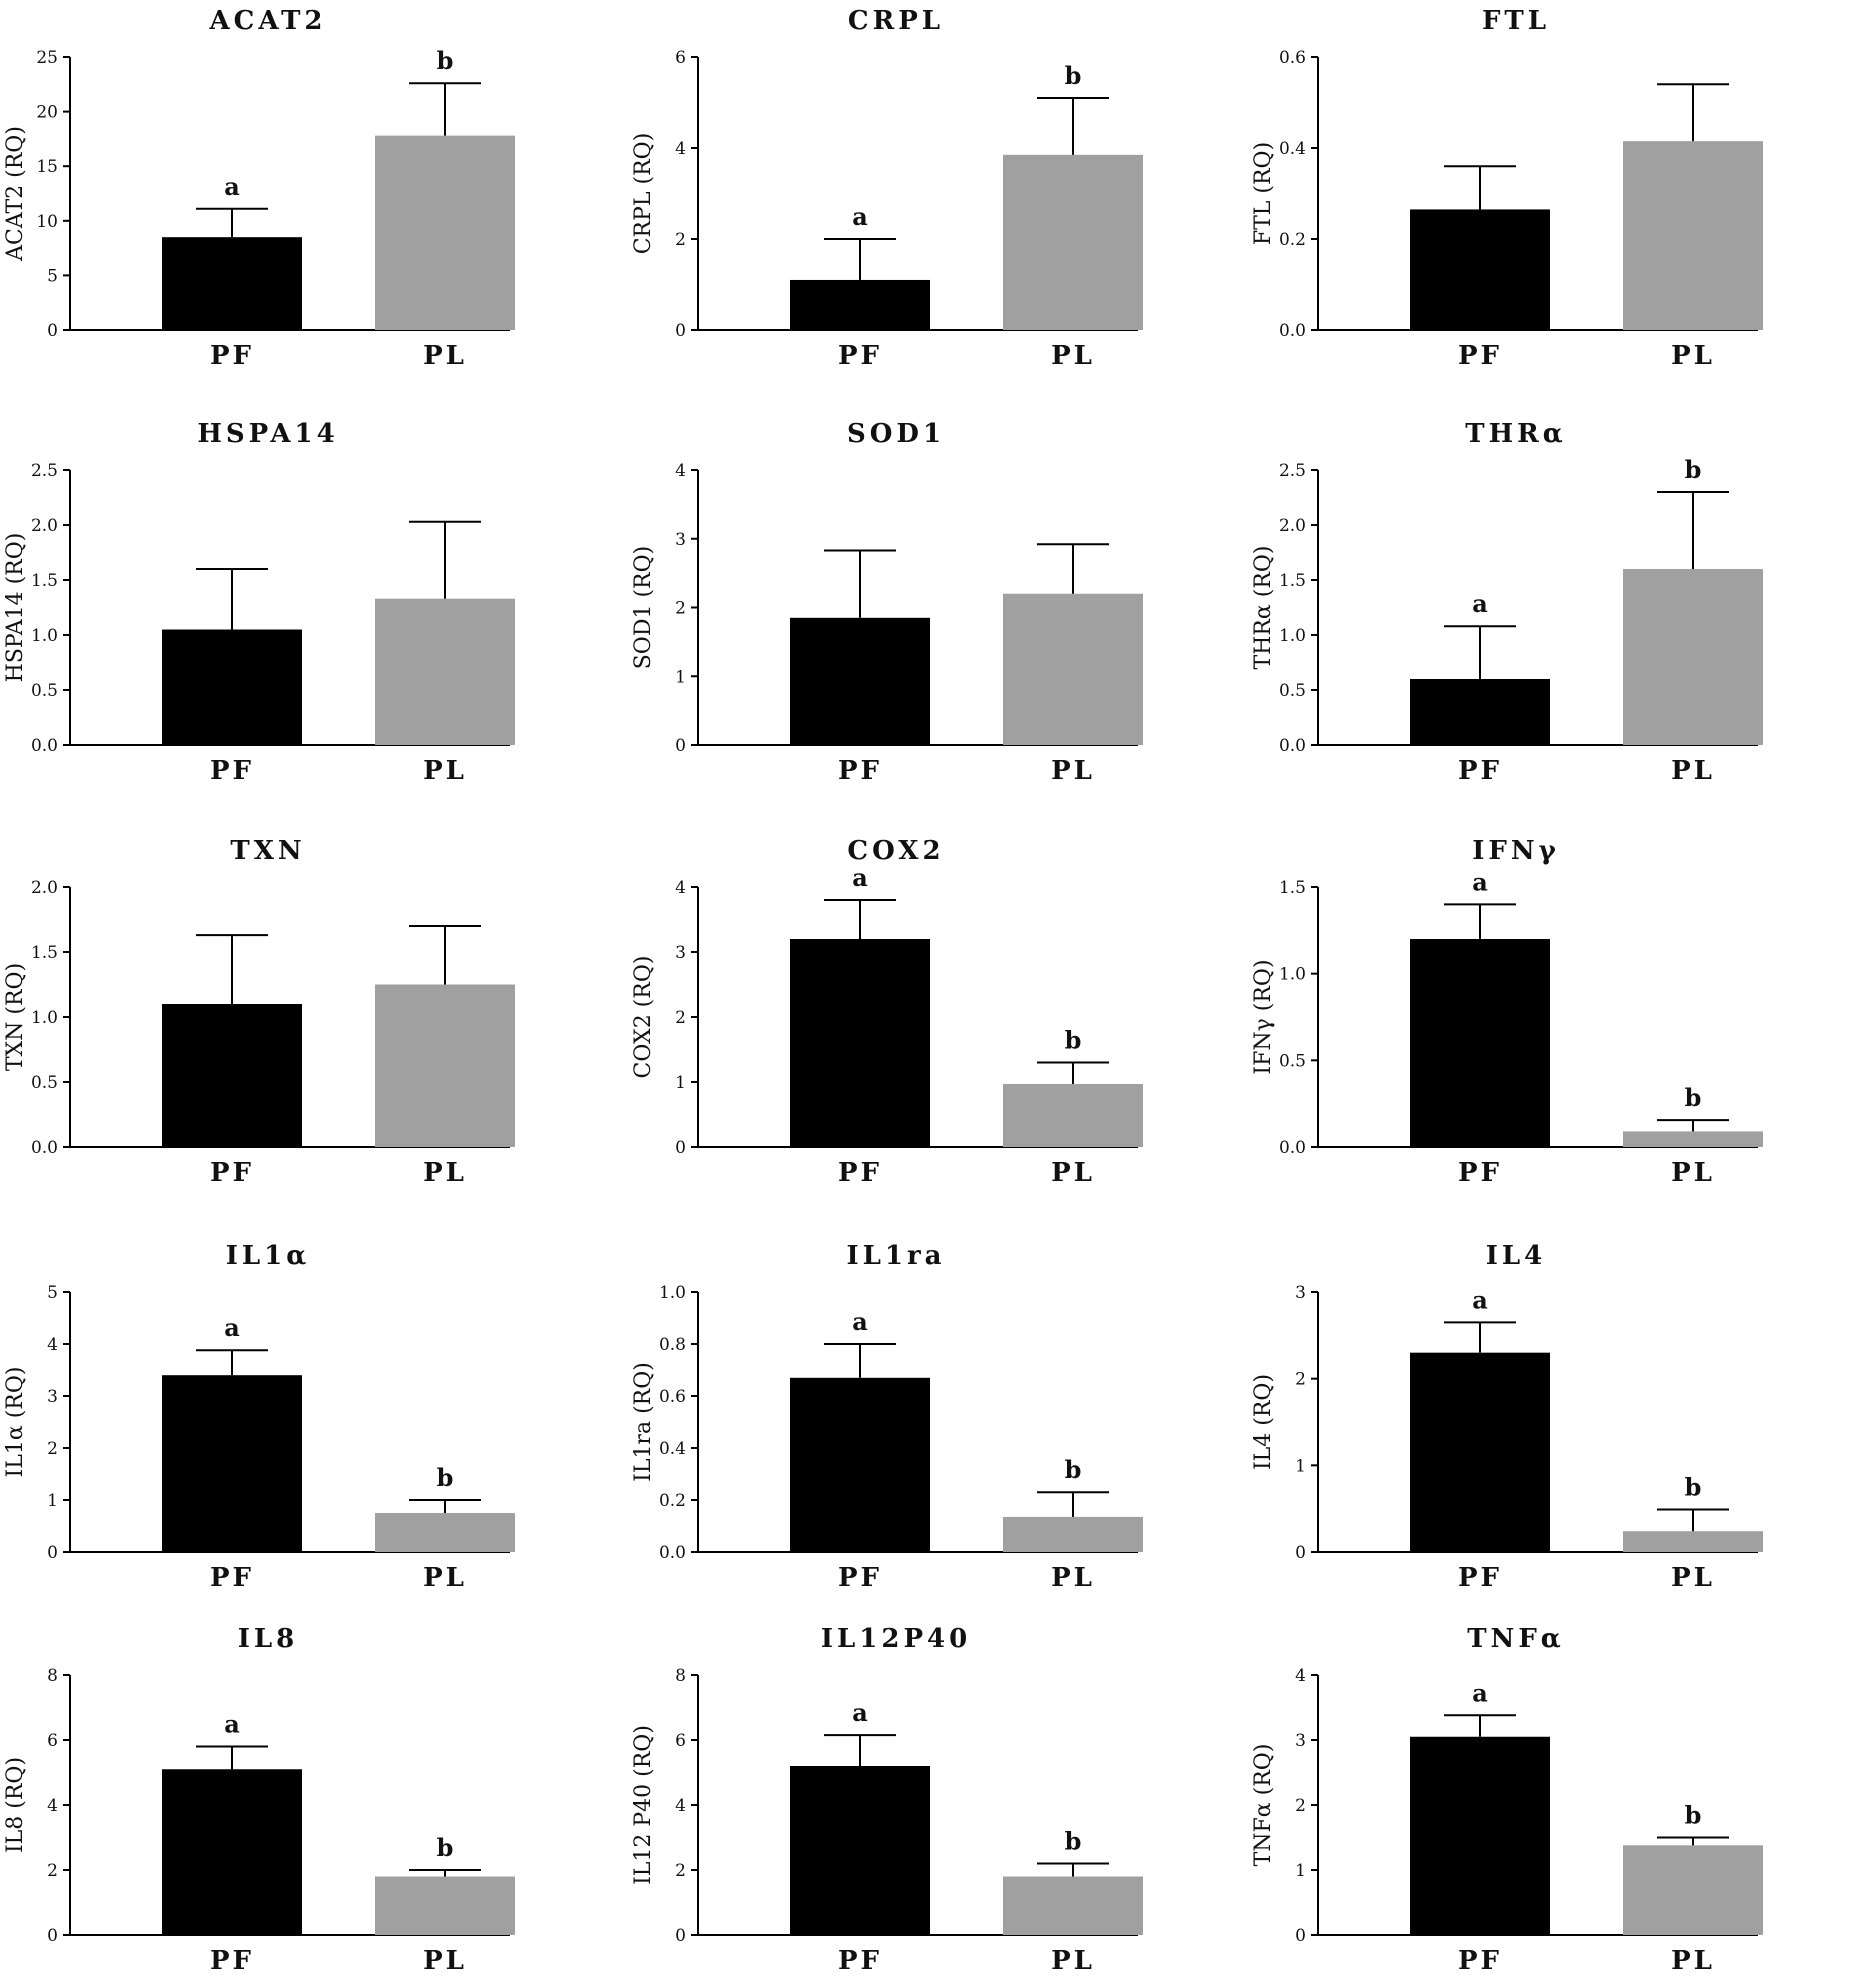 Image resolution: width=1850 pixels, height=1978 pixels. Describe the element at coordinates (15, 194) in the screenshot. I see `y-axis-label: ACAT2 (RQ)` at that location.